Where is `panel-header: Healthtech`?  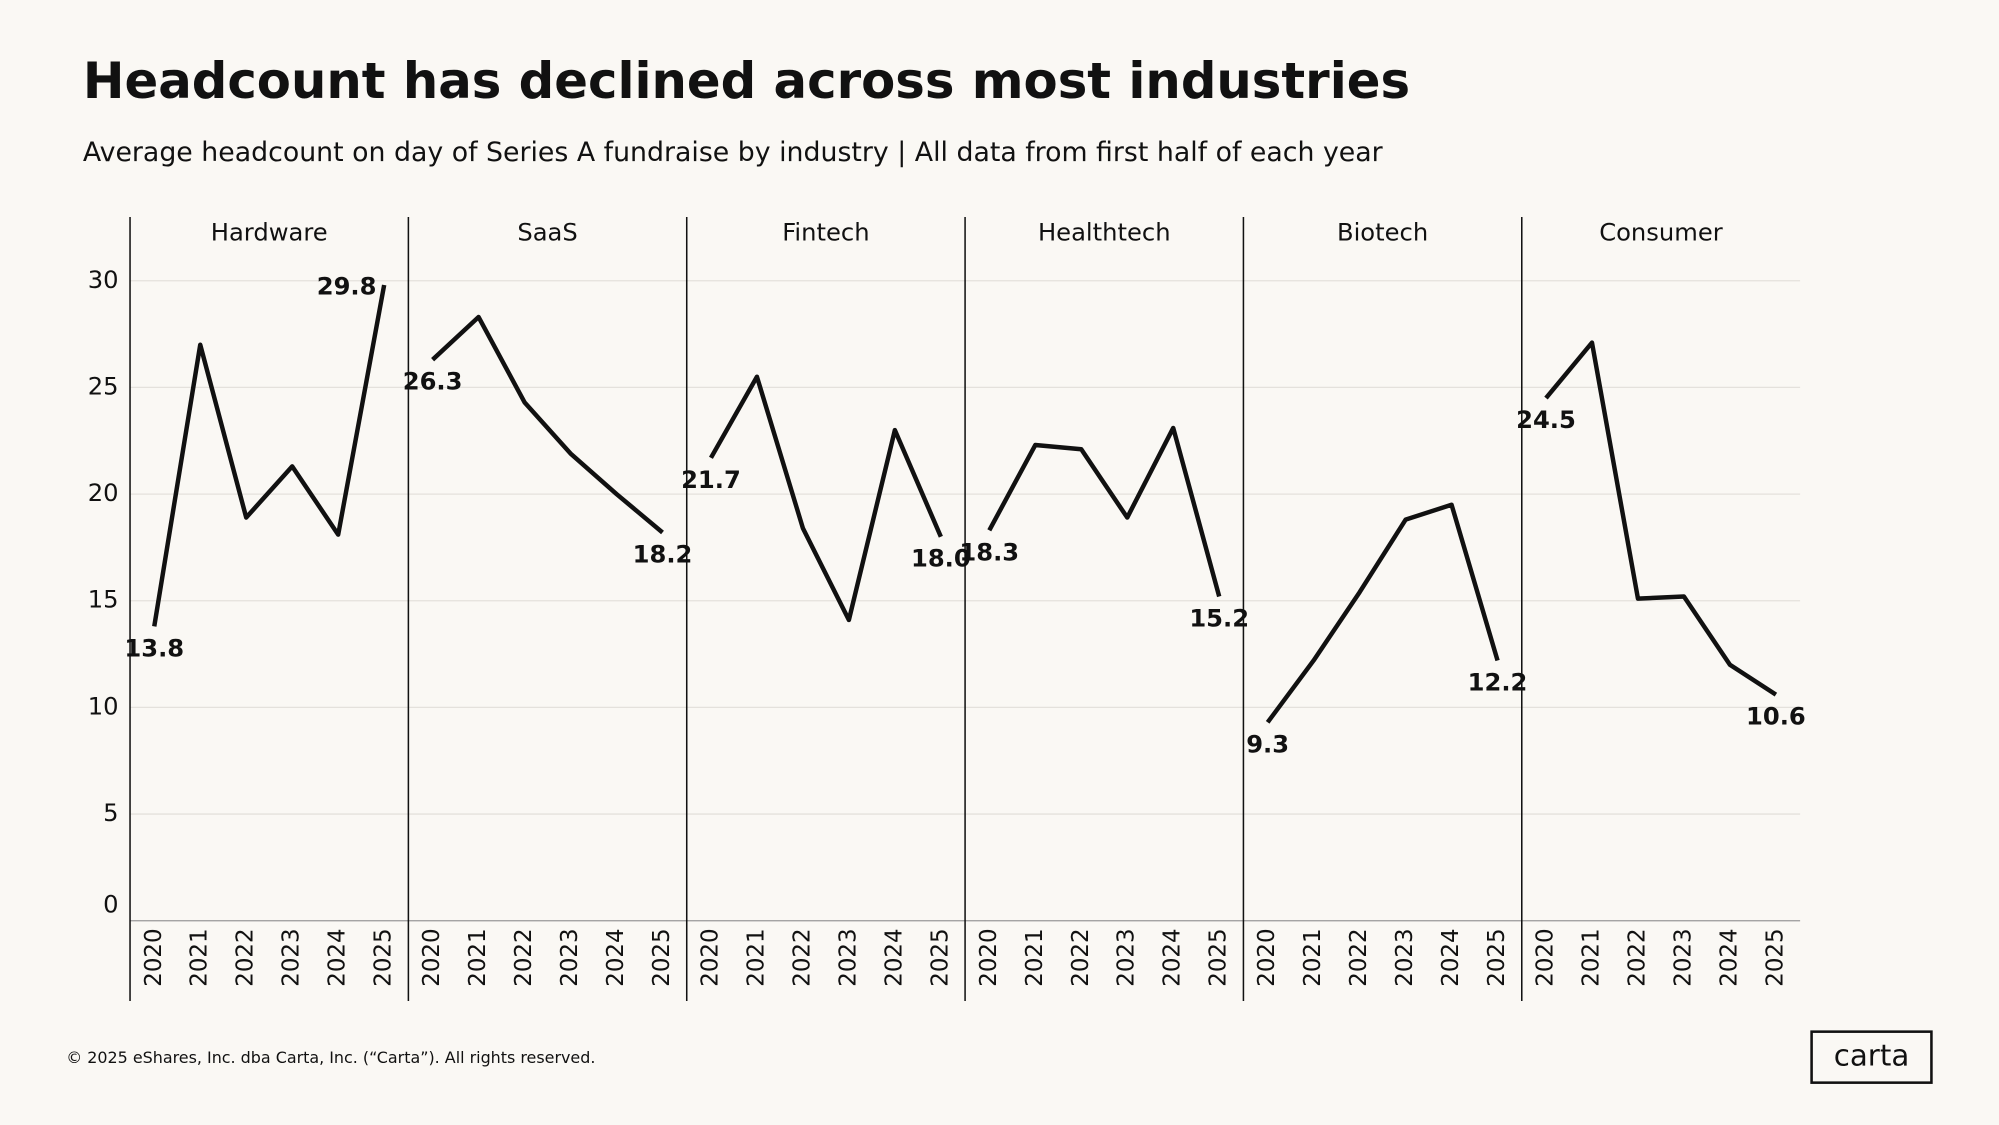 panel-header: Healthtech is located at coordinates (1104, 233).